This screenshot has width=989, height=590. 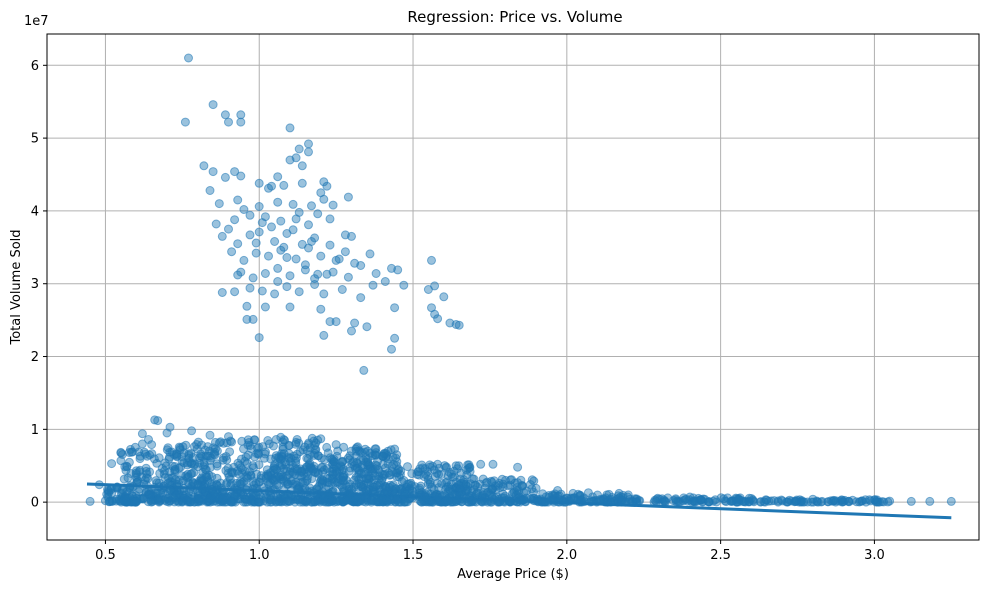 I want to click on x-tick-label: 0.5, so click(x=105, y=555).